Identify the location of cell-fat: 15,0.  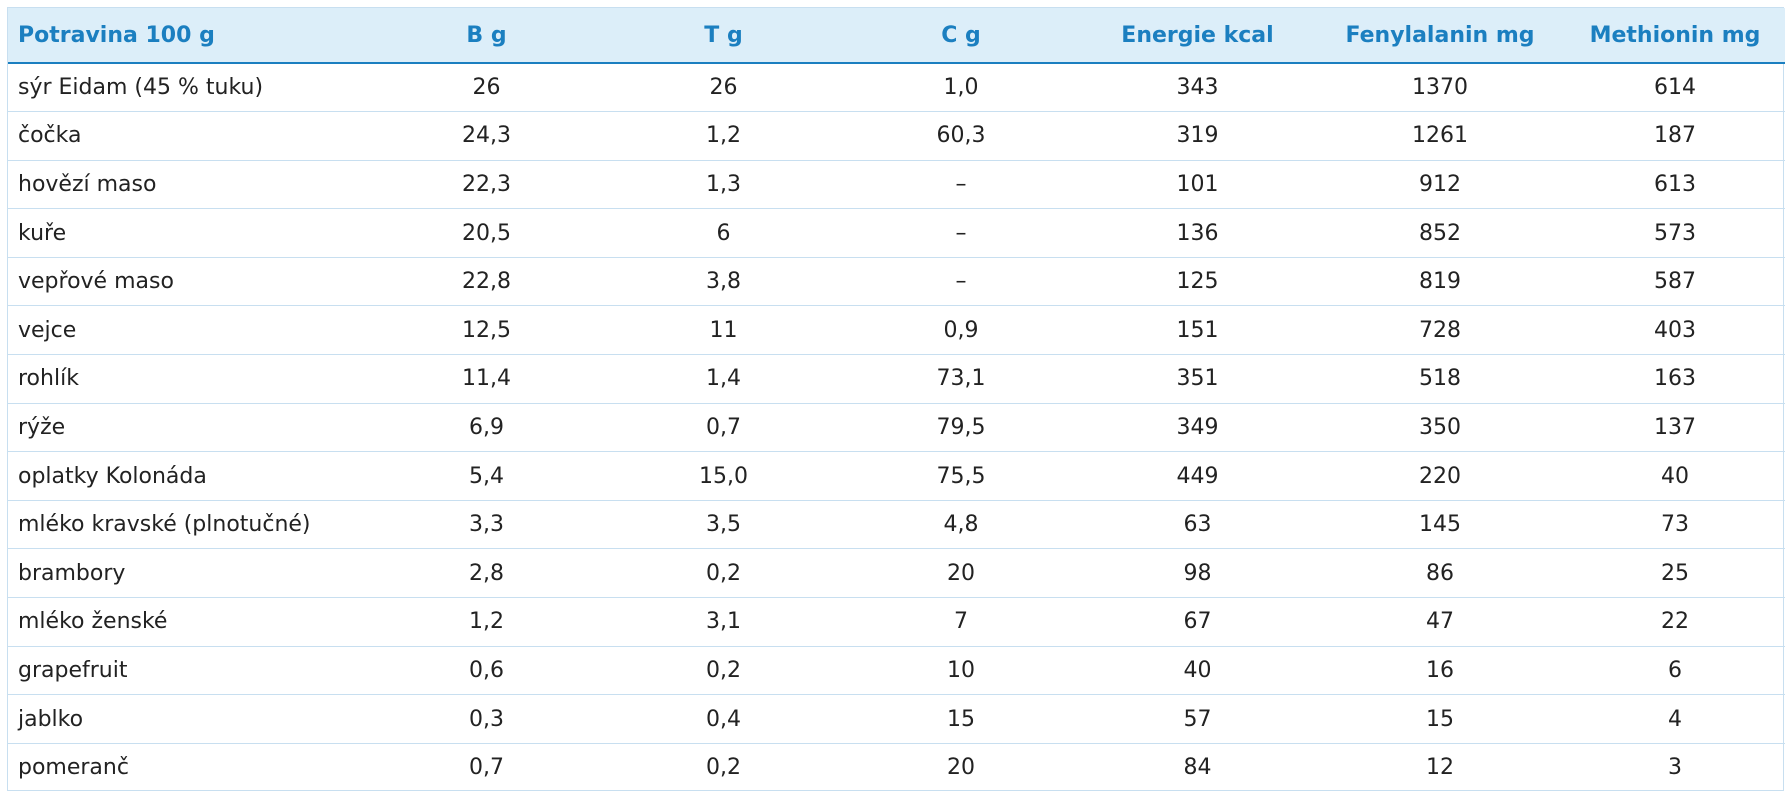
(723, 476).